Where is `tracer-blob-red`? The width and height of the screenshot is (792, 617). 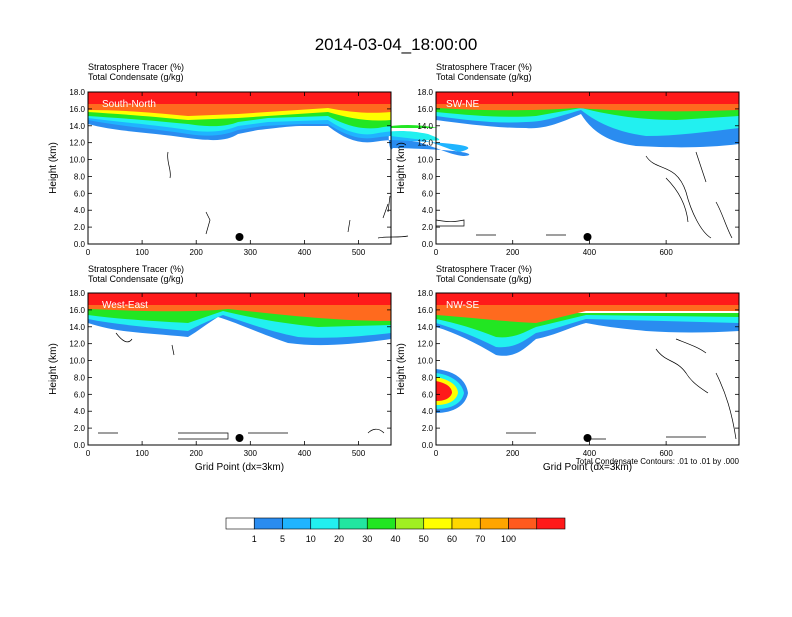
tracer-blob-red is located at coordinates (444, 391).